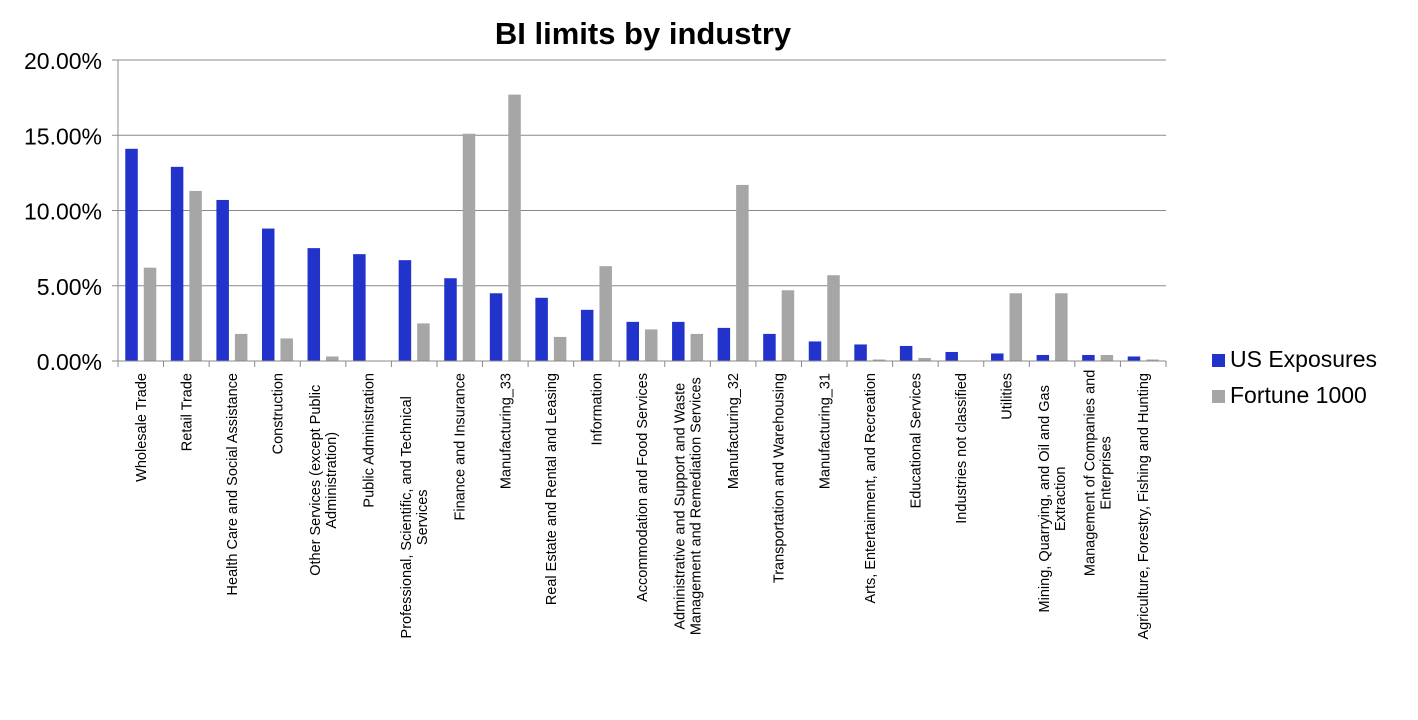  I want to click on x-tick-label-line: Manufacturing_31, so click(825, 431).